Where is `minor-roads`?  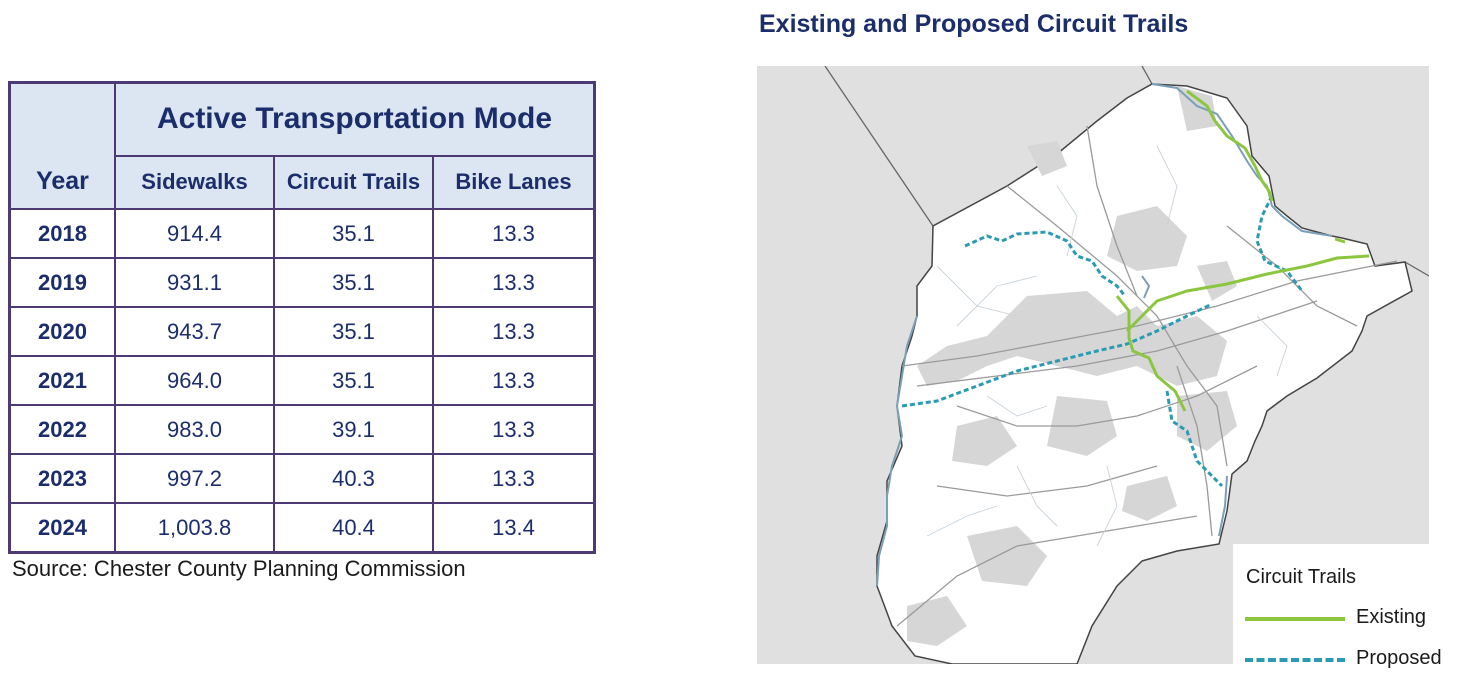
minor-roads is located at coordinates (1107, 346).